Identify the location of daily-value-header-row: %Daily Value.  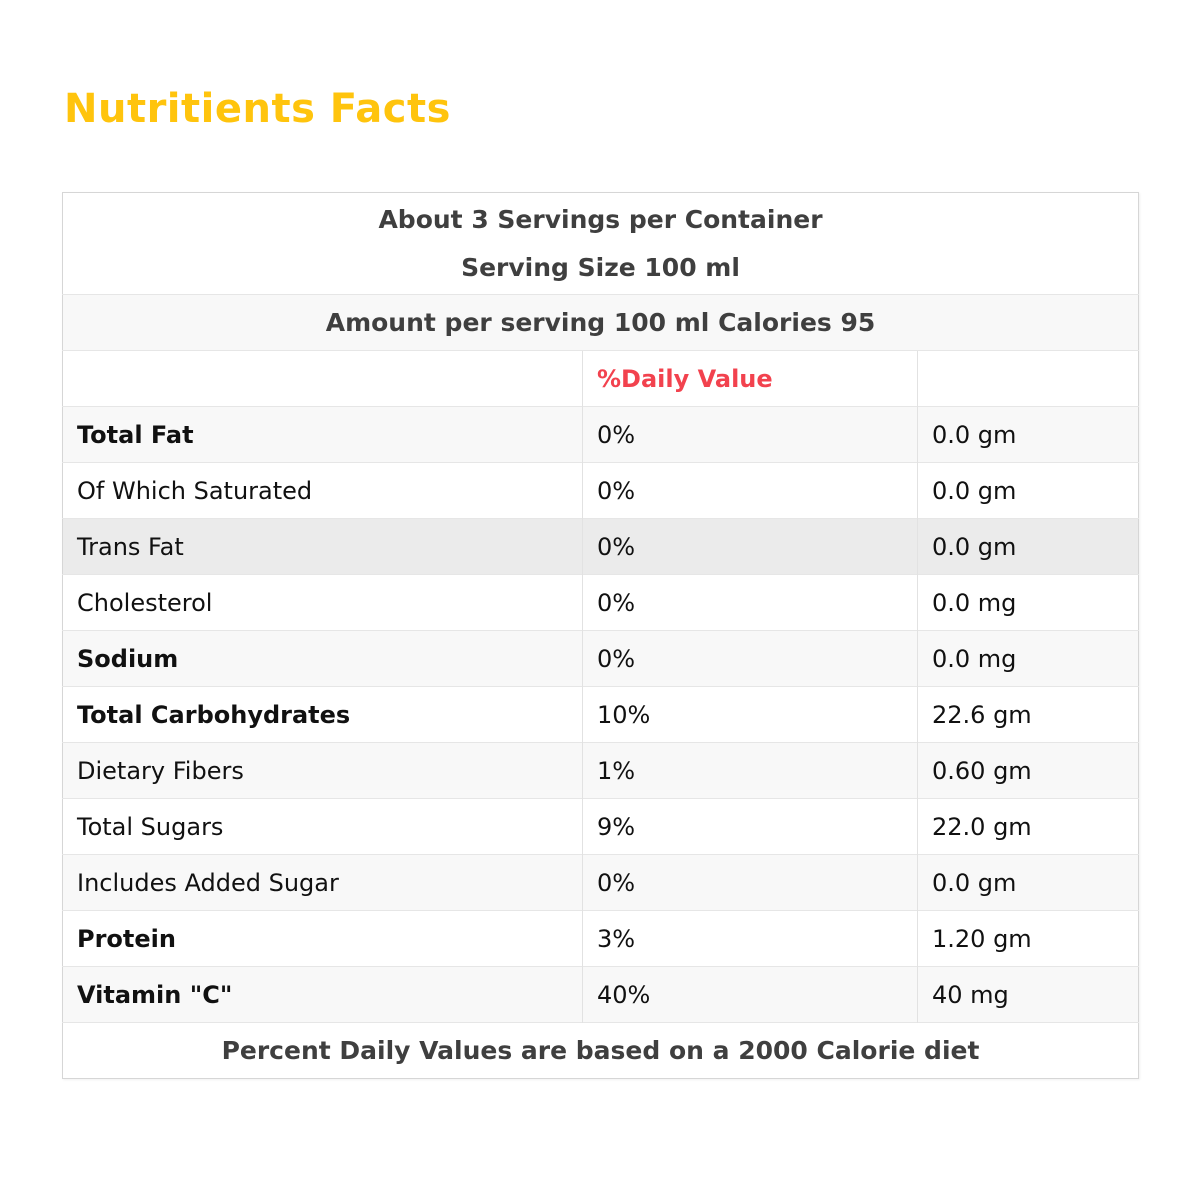
(600, 378).